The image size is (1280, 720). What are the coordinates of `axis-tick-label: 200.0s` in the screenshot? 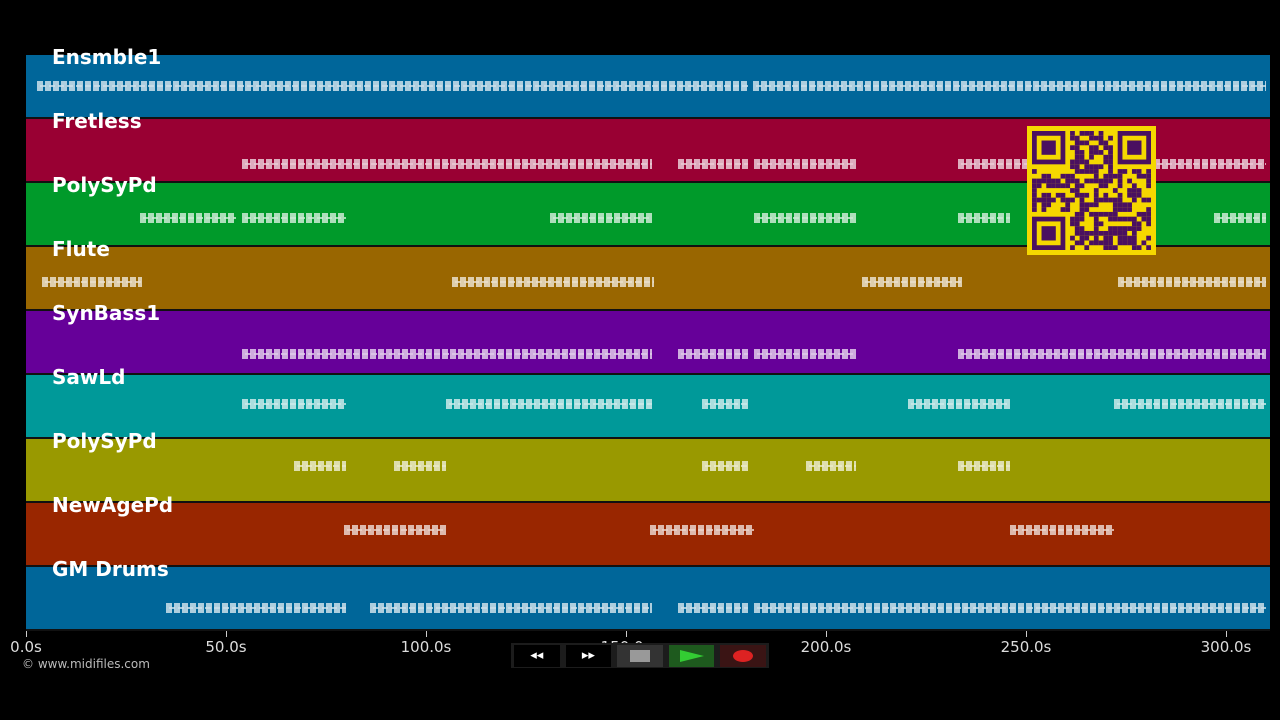 It's located at (826, 647).